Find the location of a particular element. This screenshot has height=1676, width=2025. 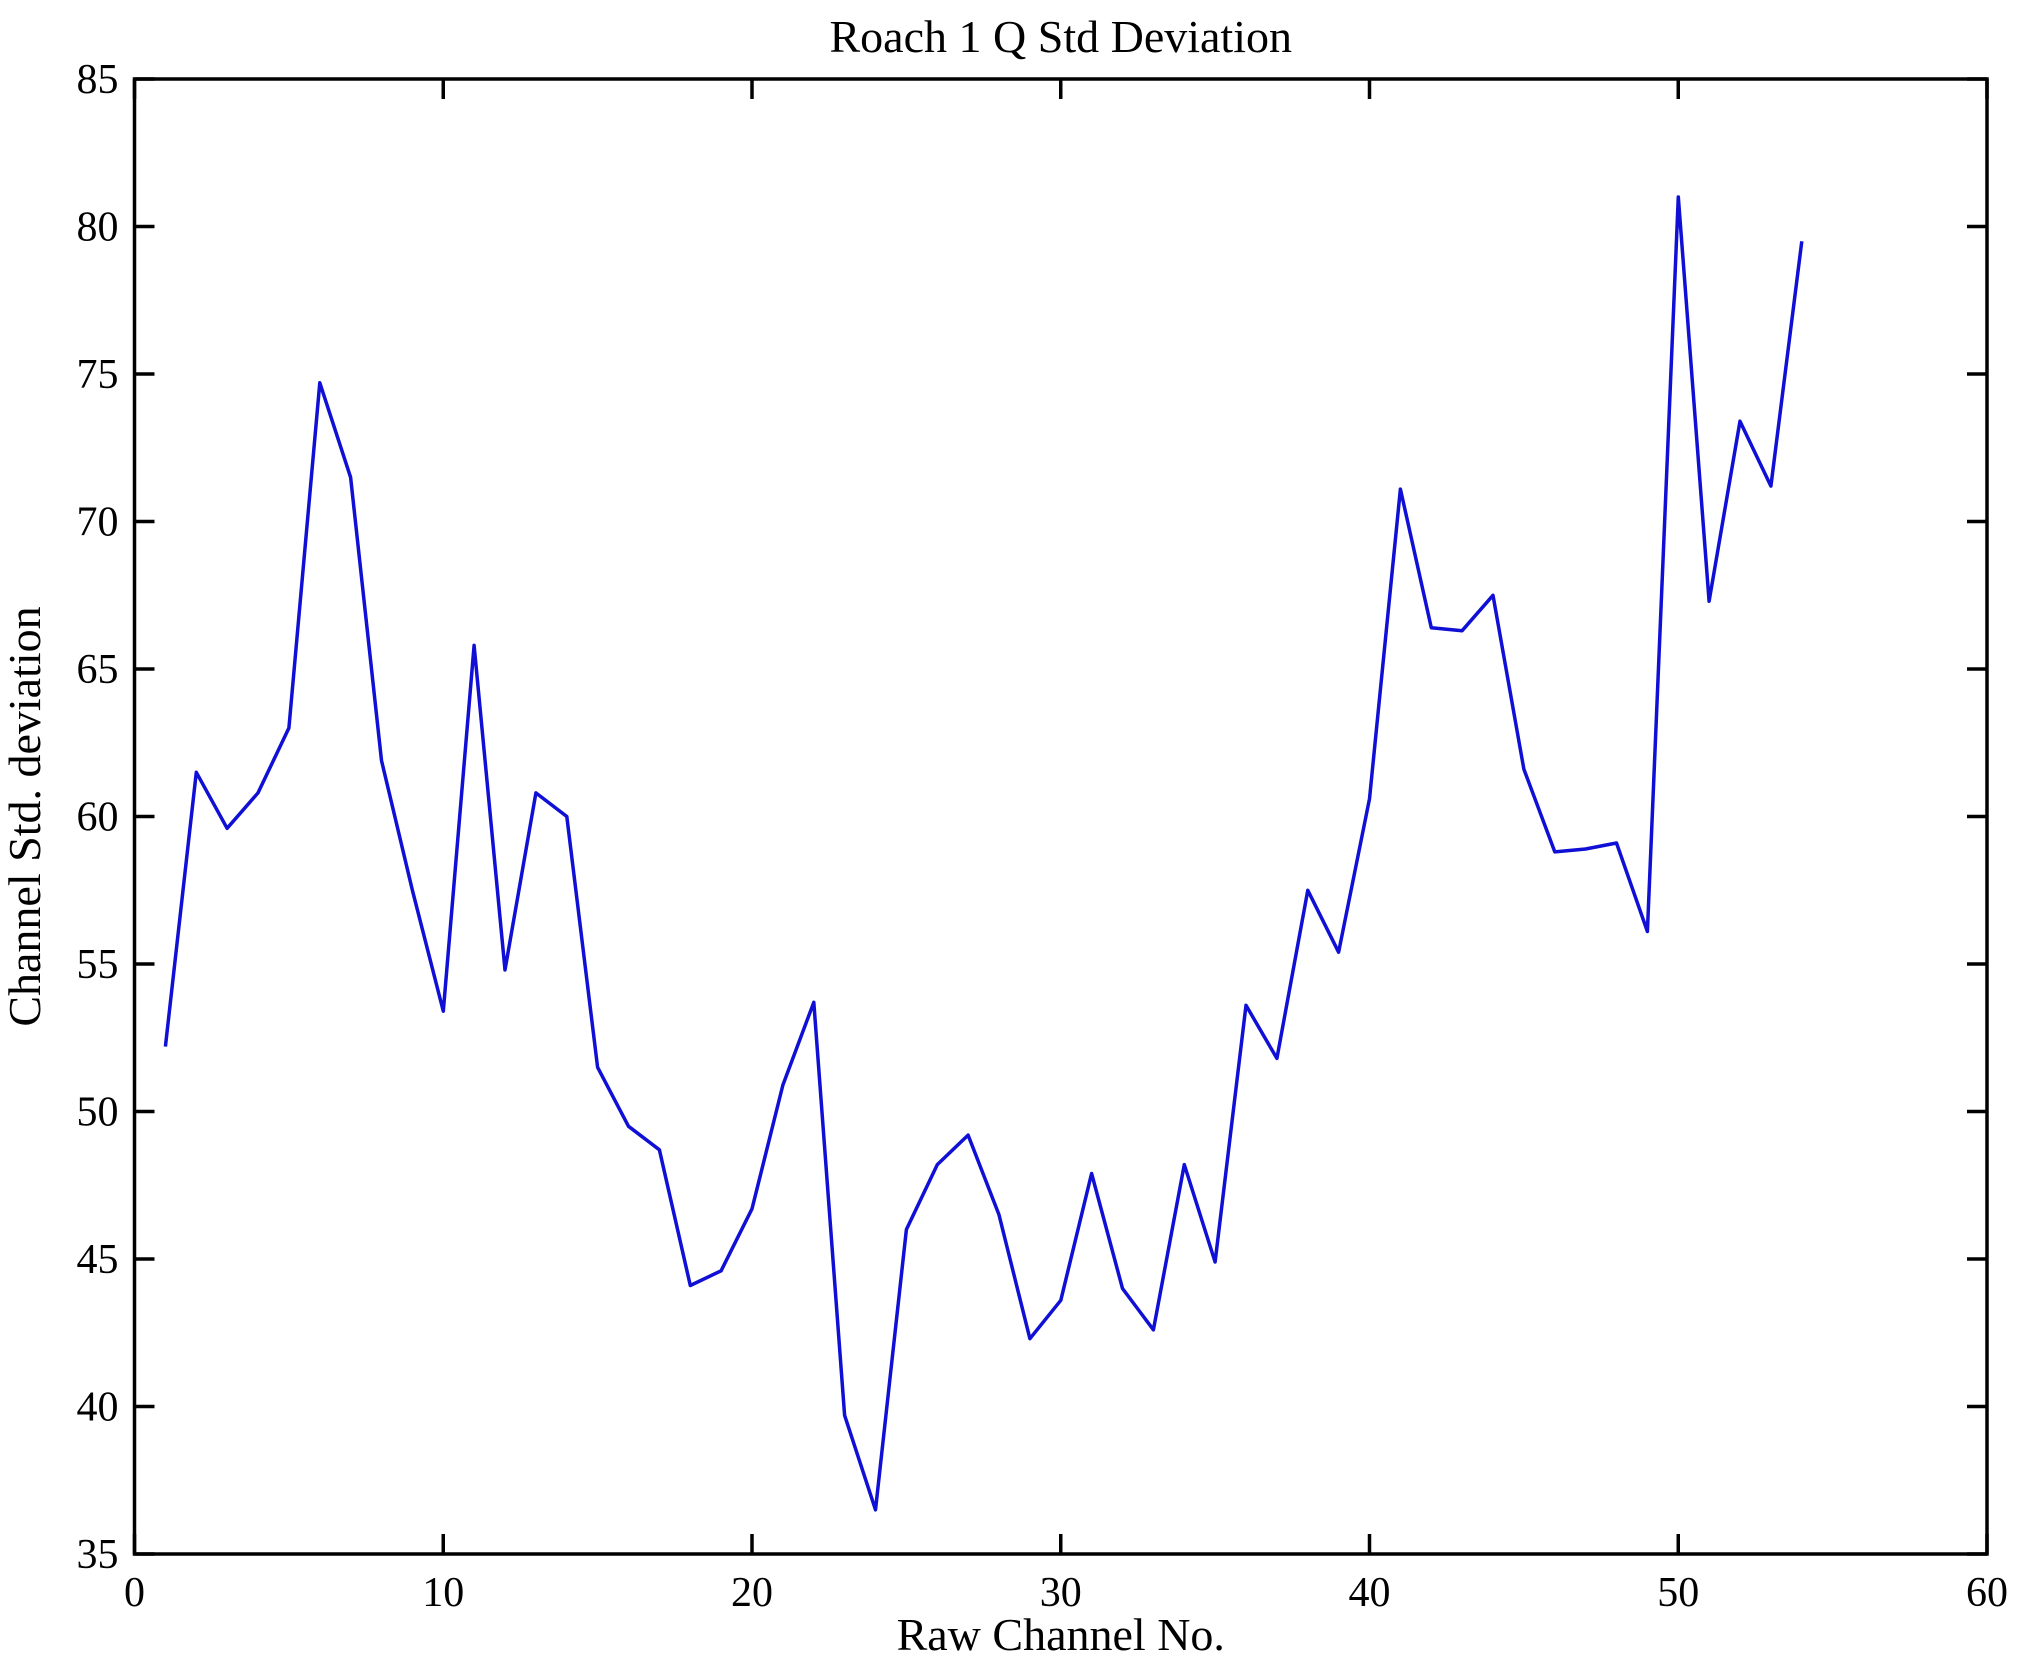

y-tick-label: 40 is located at coordinates (98, 1408).